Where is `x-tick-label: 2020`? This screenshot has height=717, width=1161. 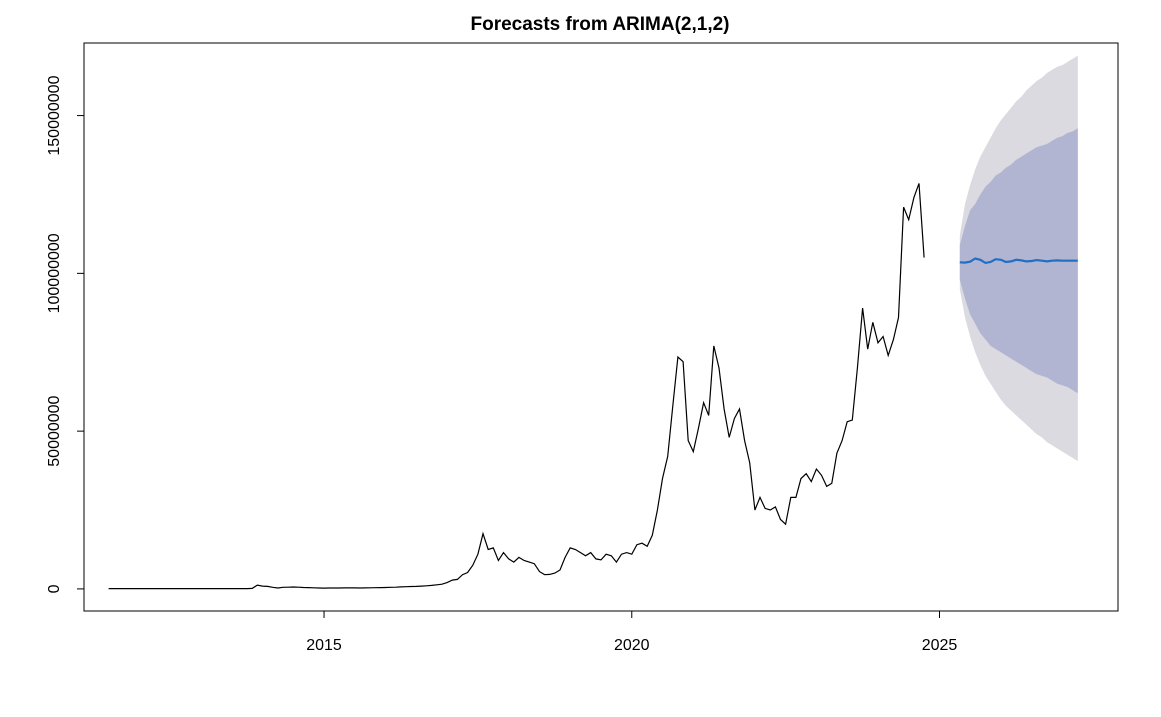 x-tick-label: 2020 is located at coordinates (632, 645).